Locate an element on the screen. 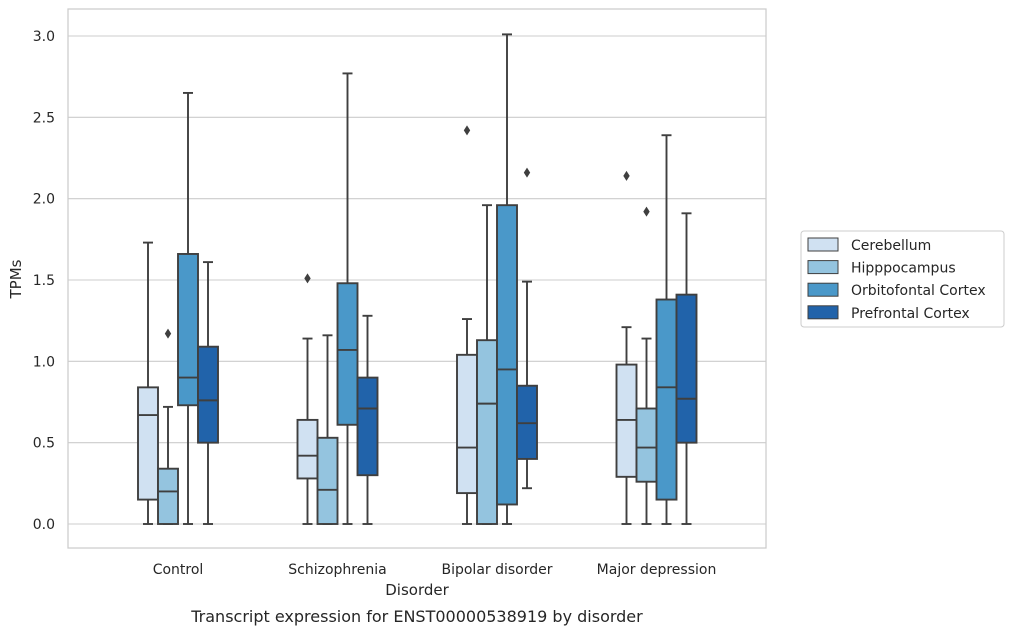  x-tick-label: Major depression is located at coordinates (657, 570).